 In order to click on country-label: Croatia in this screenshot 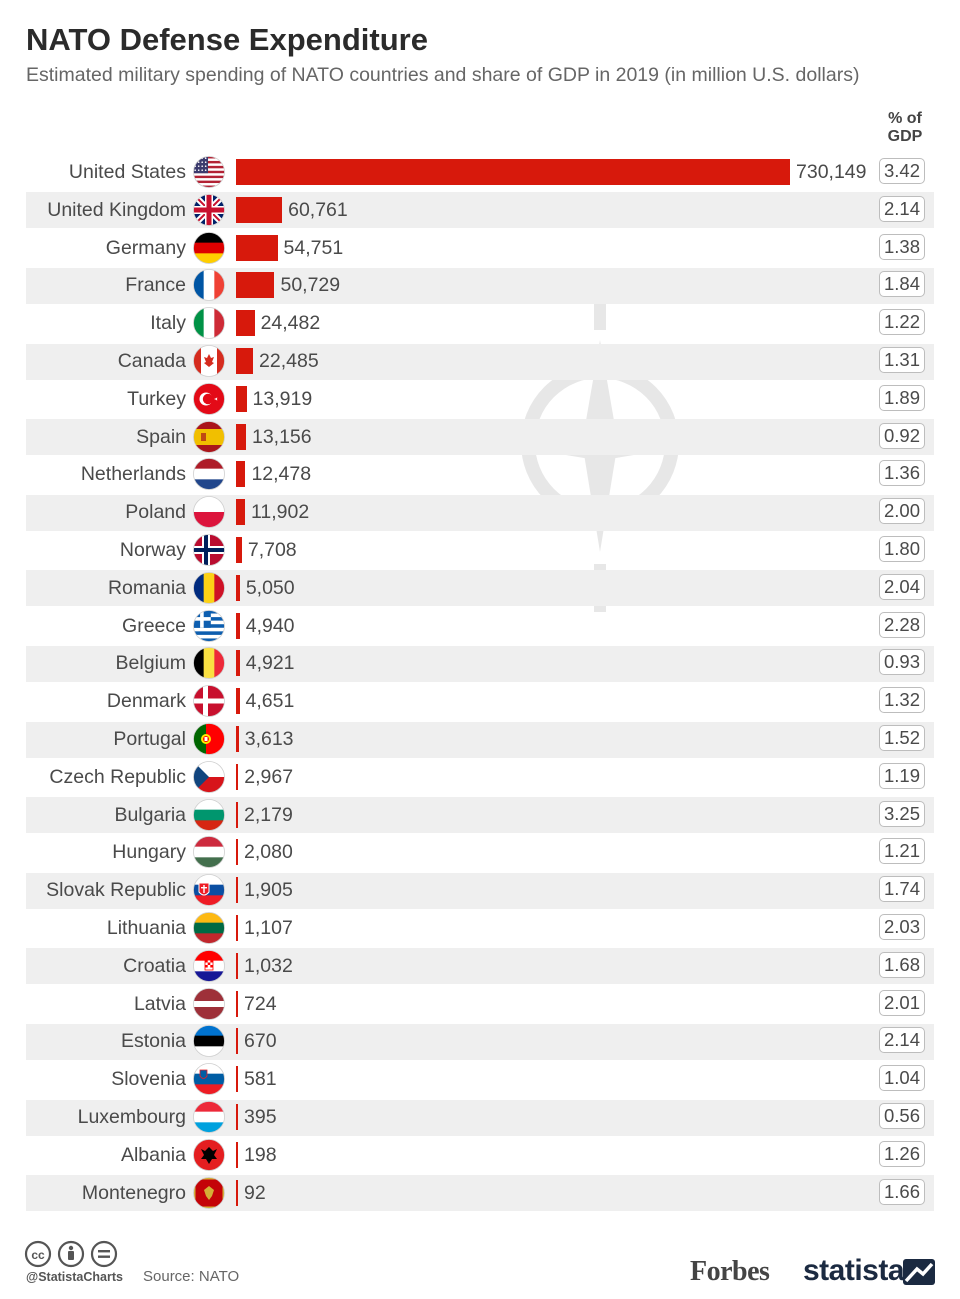, I will do `click(154, 965)`.